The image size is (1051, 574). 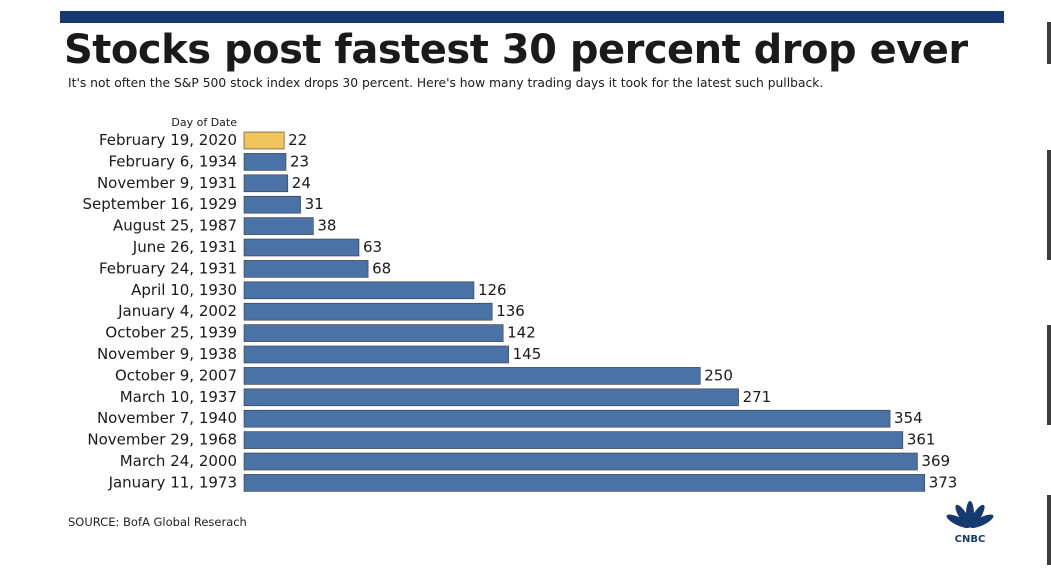 I want to click on category-label: February 6, 1934, so click(x=173, y=161).